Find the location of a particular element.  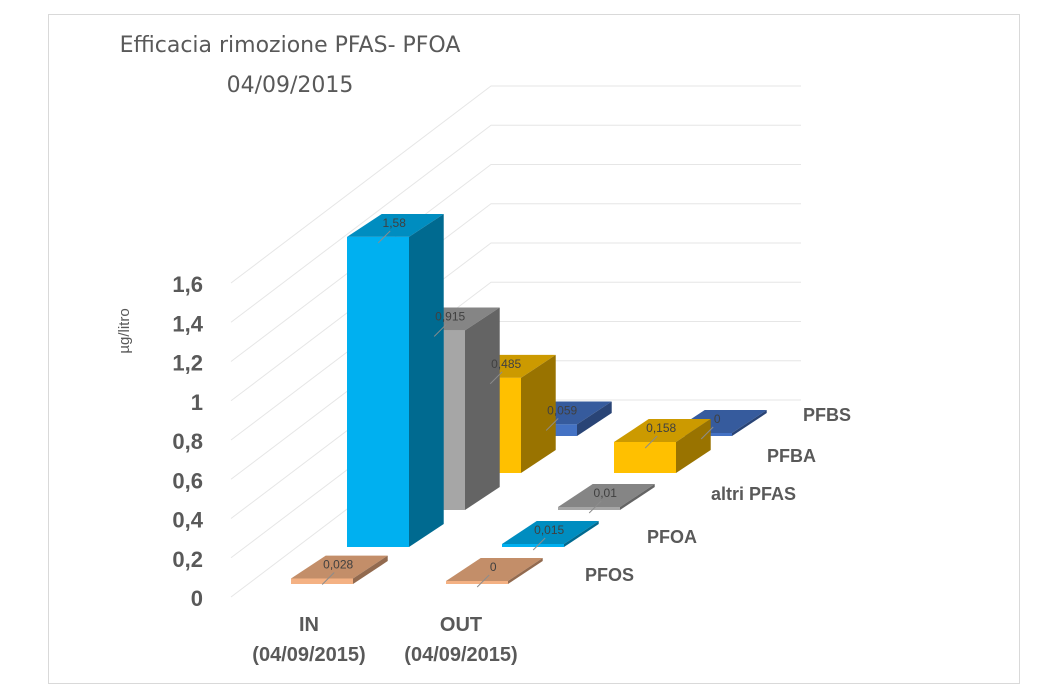

bar-pfos-in is located at coordinates (339, 569).